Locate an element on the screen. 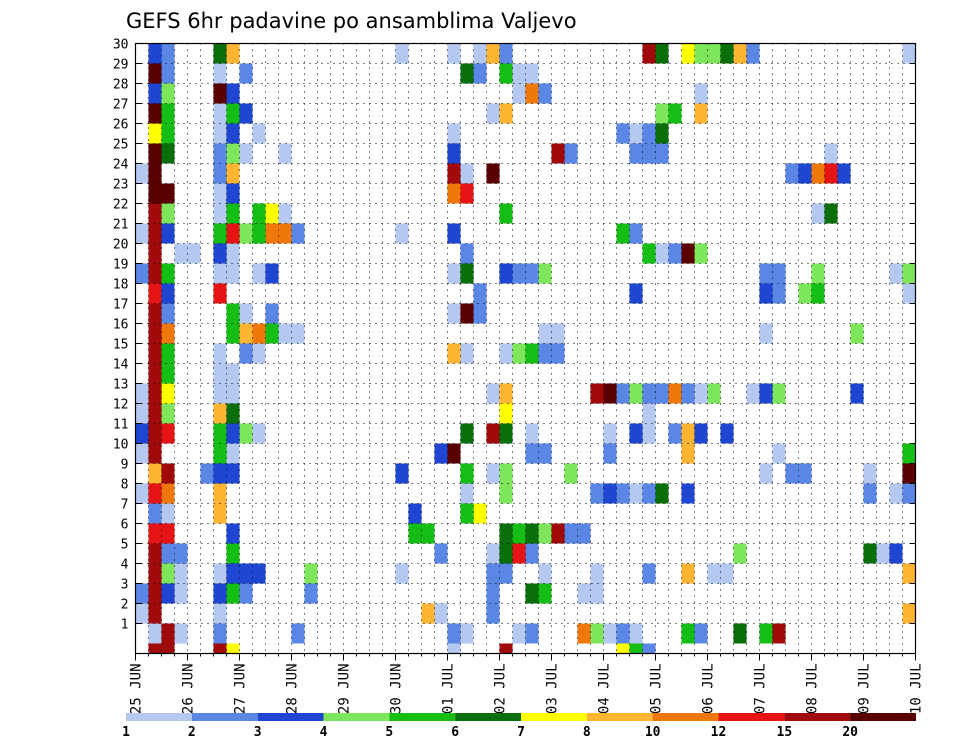 This screenshot has width=960, height=742. y-tick-label: 26 is located at coordinates (121, 125).